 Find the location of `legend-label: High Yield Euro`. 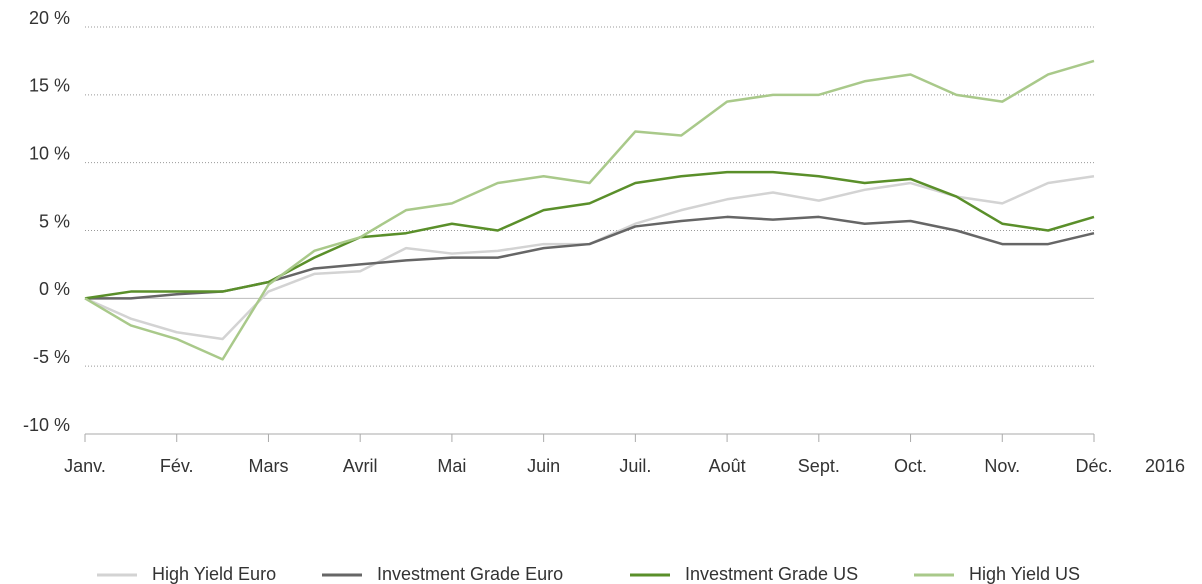

legend-label: High Yield Euro is located at coordinates (214, 574).